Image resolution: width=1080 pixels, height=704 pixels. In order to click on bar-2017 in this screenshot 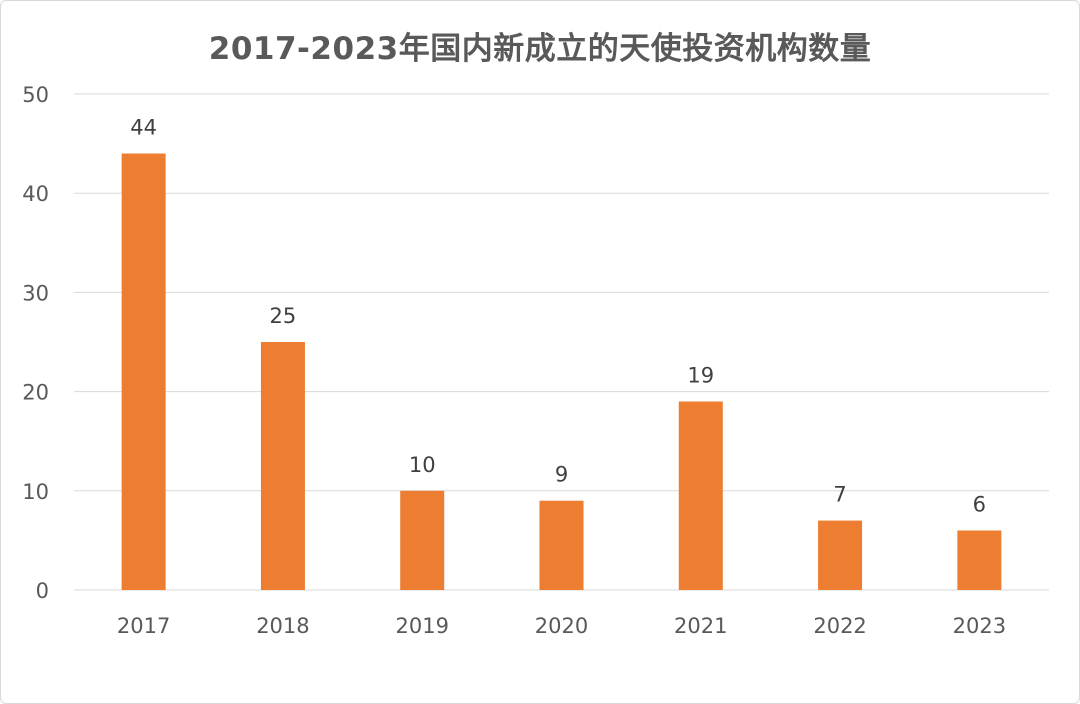, I will do `click(143, 371)`.